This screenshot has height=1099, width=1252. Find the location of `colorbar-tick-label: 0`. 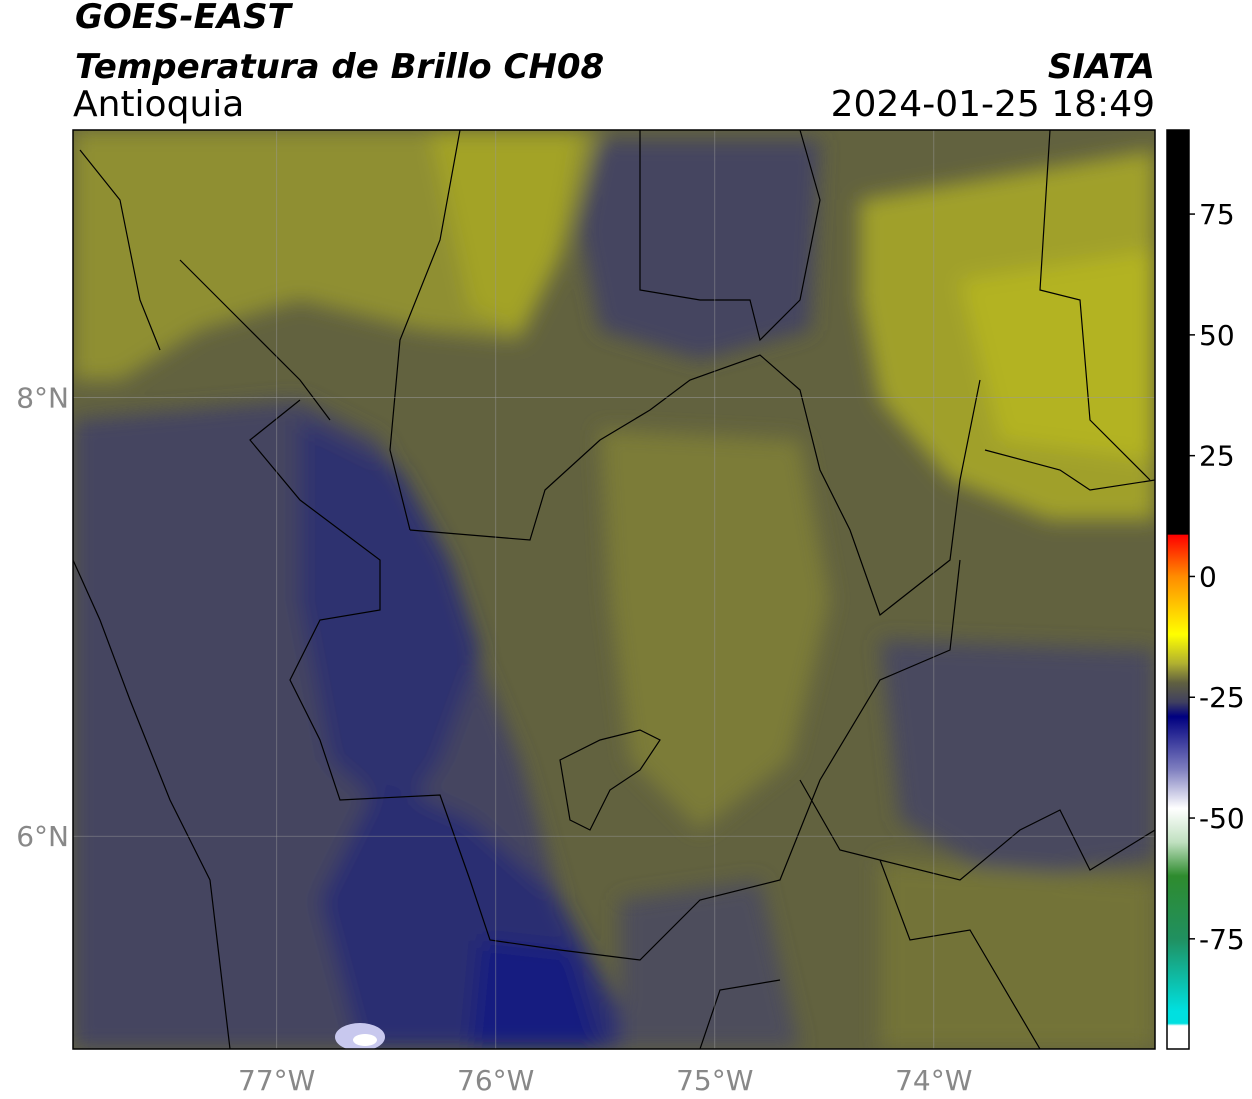

colorbar-tick-label: 0 is located at coordinates (1208, 576).